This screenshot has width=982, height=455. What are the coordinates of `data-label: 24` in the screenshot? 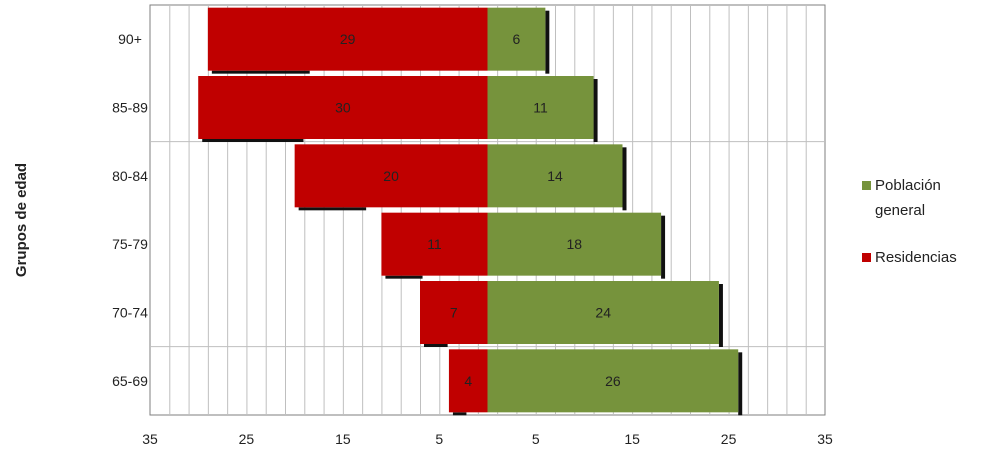 It's located at (603, 313).